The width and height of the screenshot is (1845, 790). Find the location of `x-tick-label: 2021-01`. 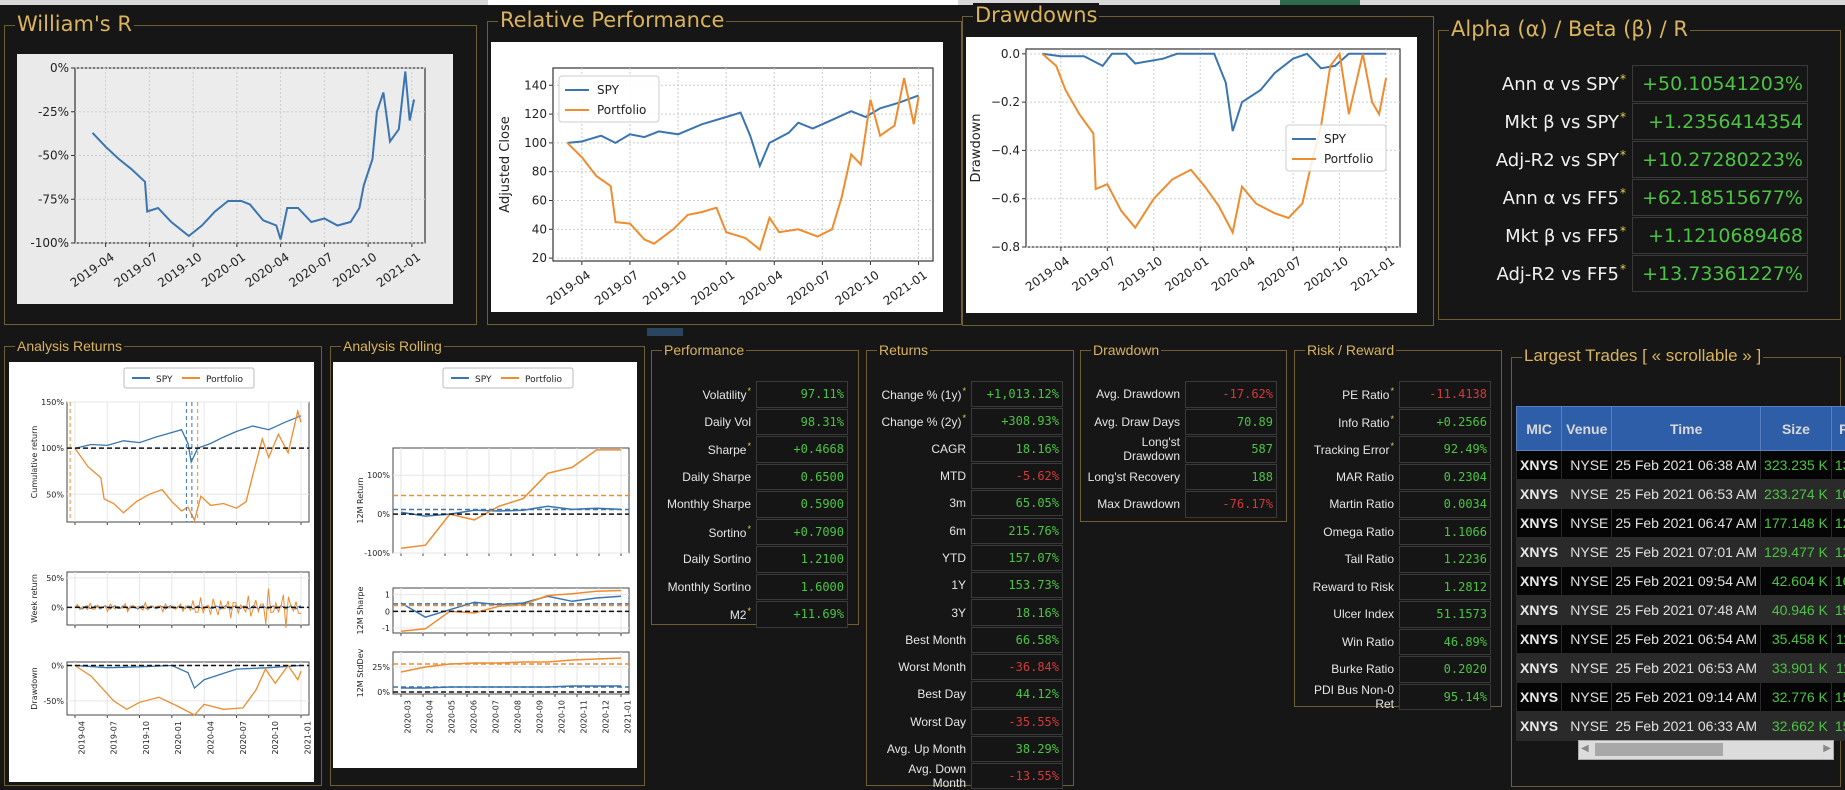

x-tick-label: 2021-01 is located at coordinates (307, 737).